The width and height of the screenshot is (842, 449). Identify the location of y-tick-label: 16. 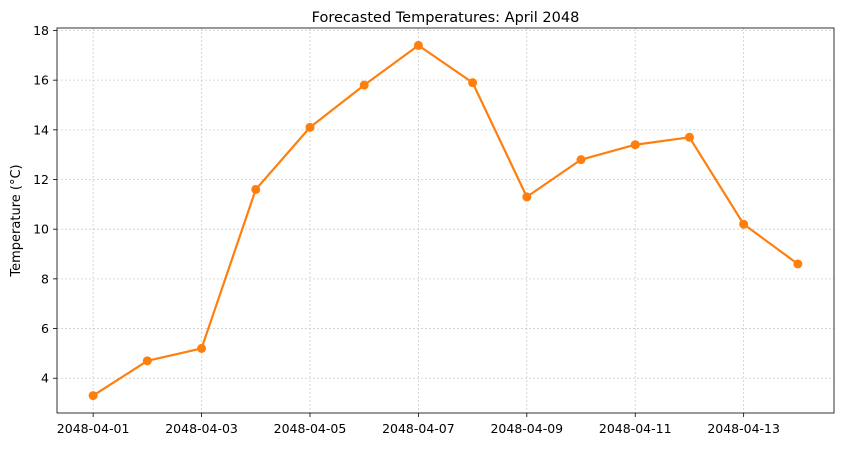
(41, 80).